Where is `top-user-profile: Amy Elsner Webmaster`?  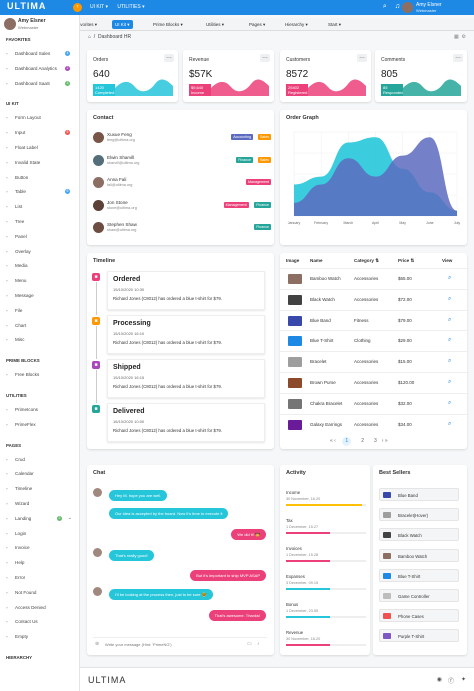 top-user-profile: Amy Elsner Webmaster is located at coordinates (436, 7).